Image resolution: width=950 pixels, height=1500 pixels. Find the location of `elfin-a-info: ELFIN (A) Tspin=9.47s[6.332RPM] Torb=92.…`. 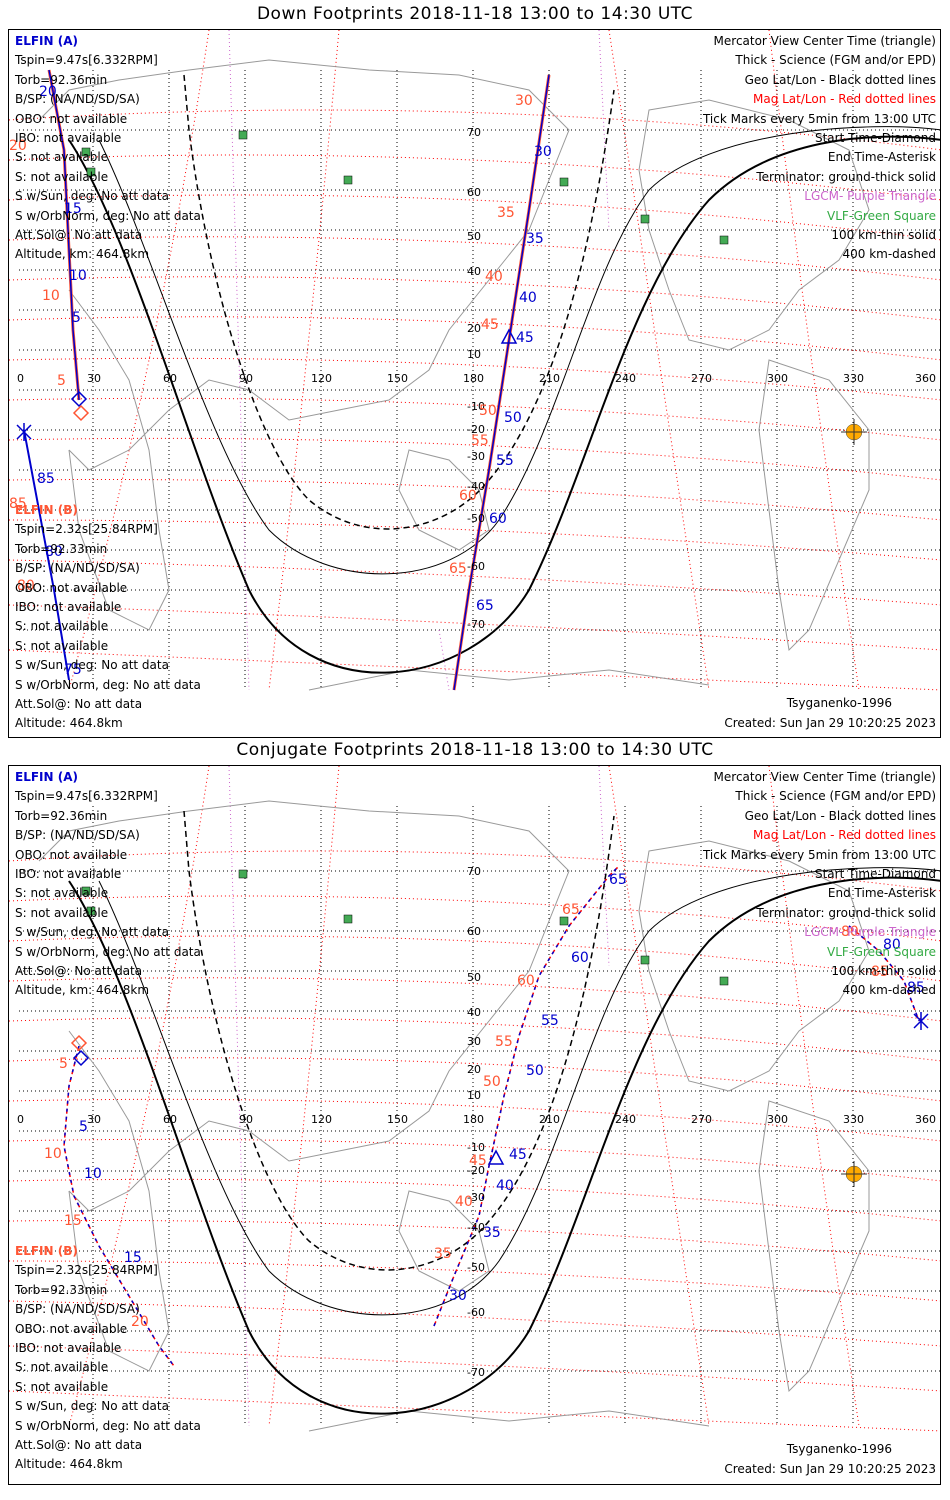

elfin-a-info: ELFIN (A) Tspin=9.47s[6.332RPM] Torb=92.… is located at coordinates (108, 884).